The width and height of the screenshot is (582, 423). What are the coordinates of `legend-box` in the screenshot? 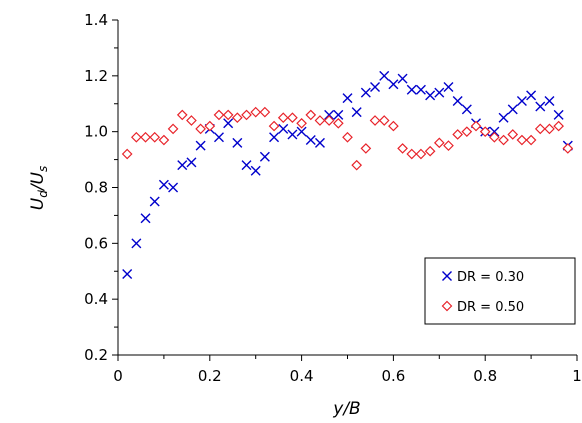 It's located at (500, 291).